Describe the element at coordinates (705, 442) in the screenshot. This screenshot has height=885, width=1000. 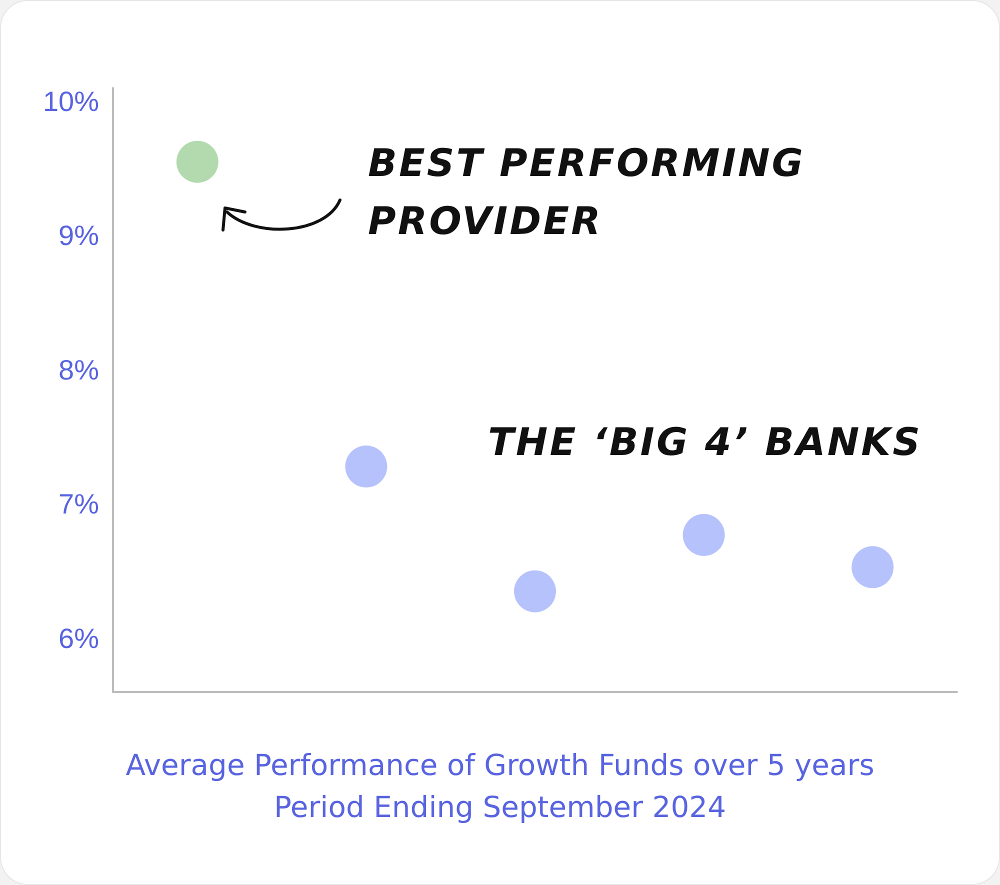
I see `annotation: THE ‘BIG 4’ BANKS` at that location.